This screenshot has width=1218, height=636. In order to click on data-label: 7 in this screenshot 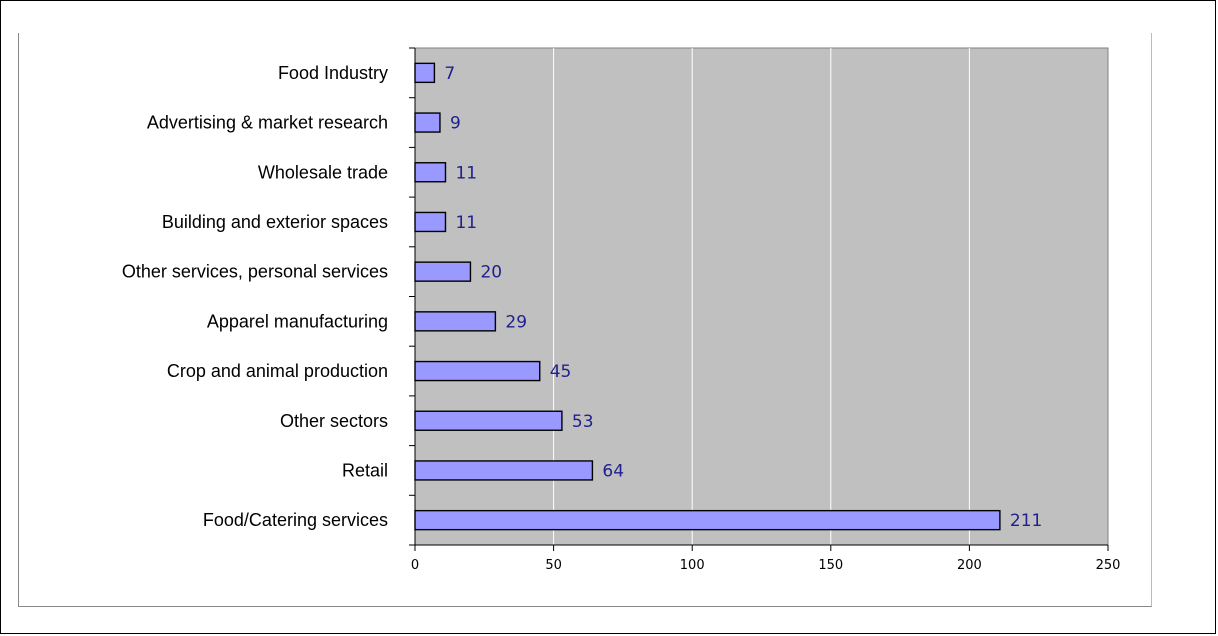, I will do `click(449, 74)`.